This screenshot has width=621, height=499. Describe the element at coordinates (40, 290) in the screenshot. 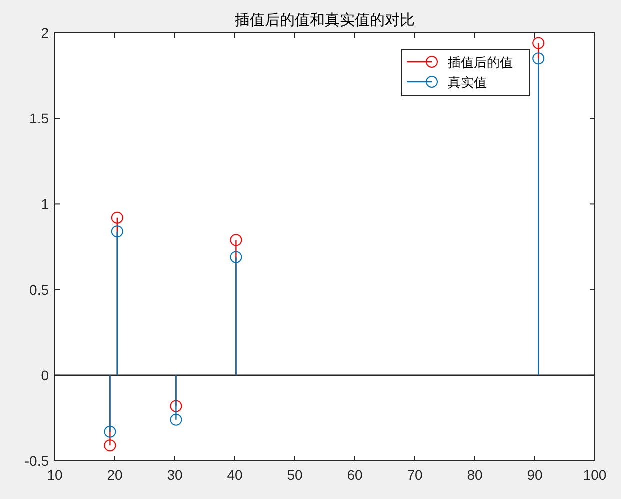

I see `y-tick-label: 0.5` at that location.